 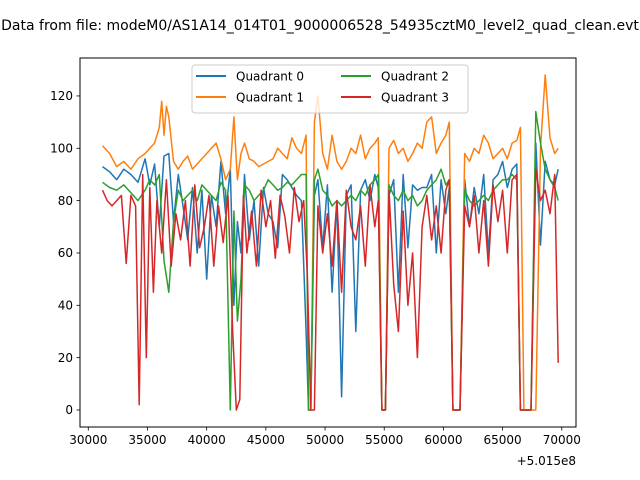 What do you see at coordinates (384, 440) in the screenshot?
I see `x-tick-label: 55000` at bounding box center [384, 440].